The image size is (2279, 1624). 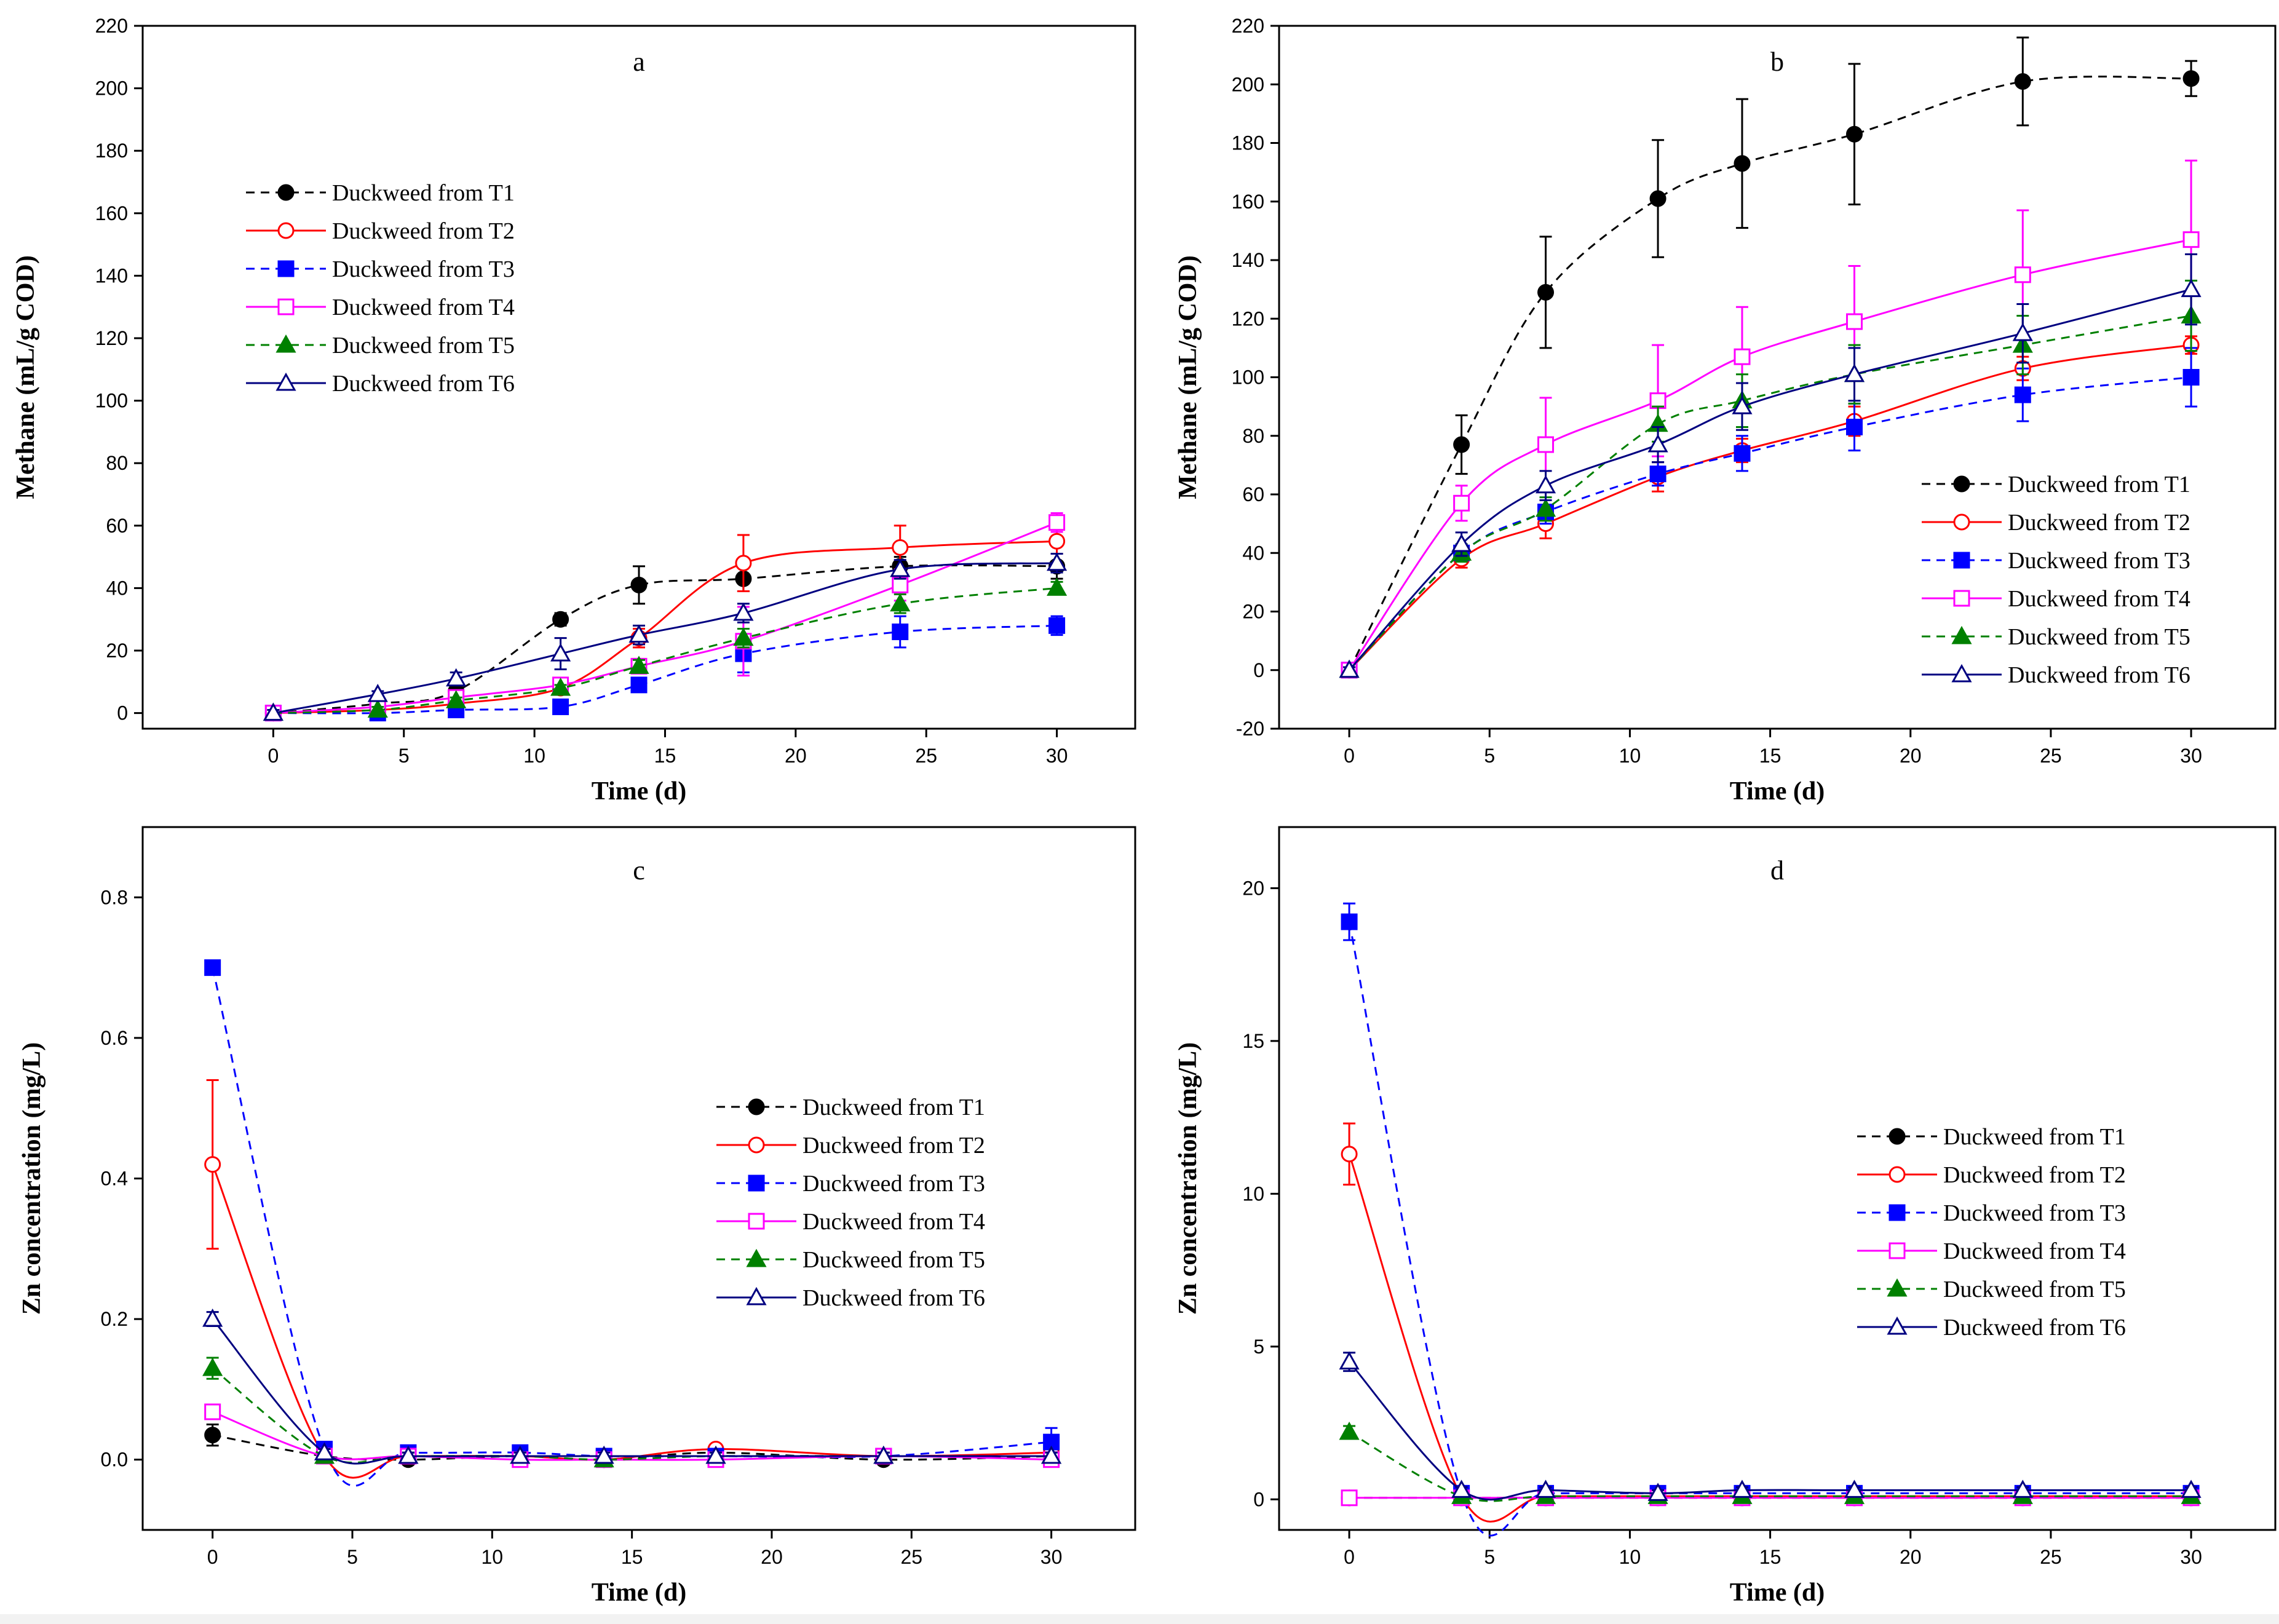 What do you see at coordinates (114, 1460) in the screenshot?
I see `y-tick-label: 0.0` at bounding box center [114, 1460].